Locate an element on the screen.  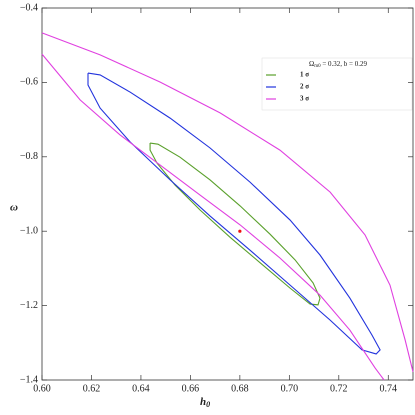
y-tick-label: −1.4 is located at coordinates (29, 379).